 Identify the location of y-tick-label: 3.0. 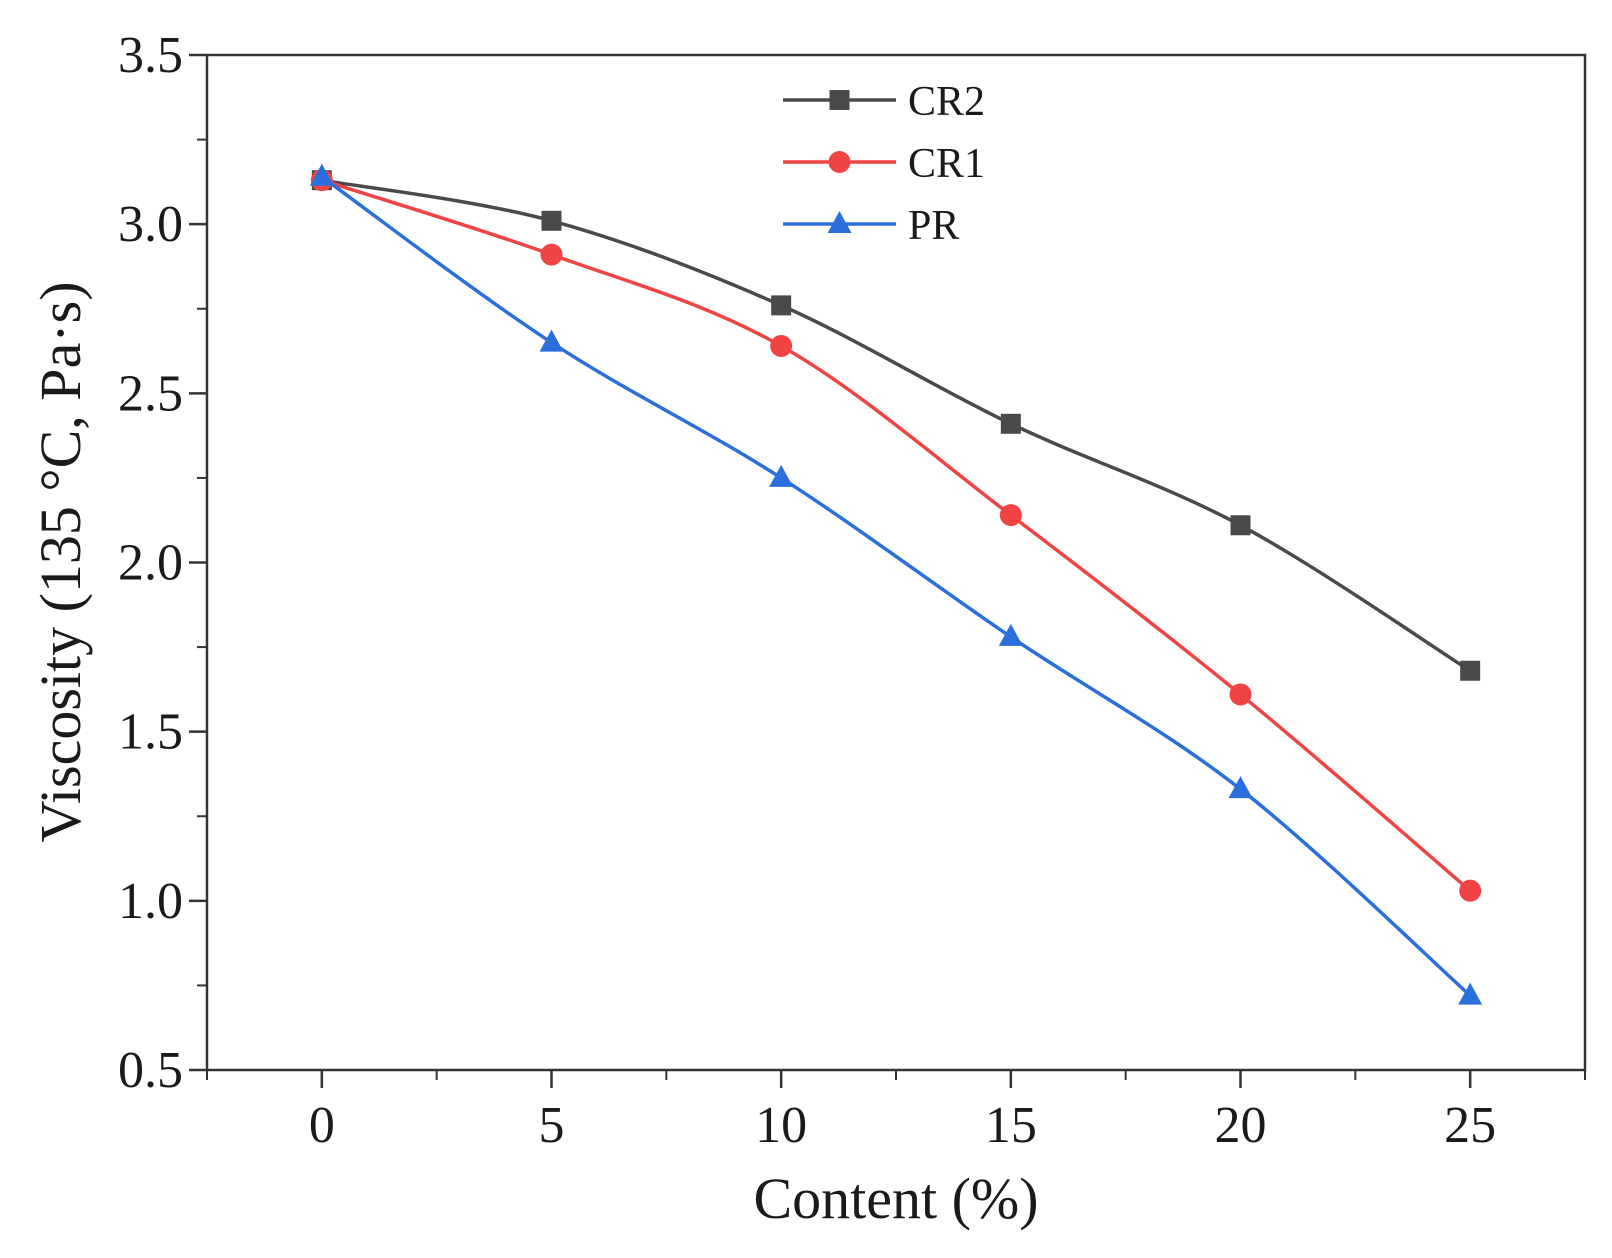
(150, 224).